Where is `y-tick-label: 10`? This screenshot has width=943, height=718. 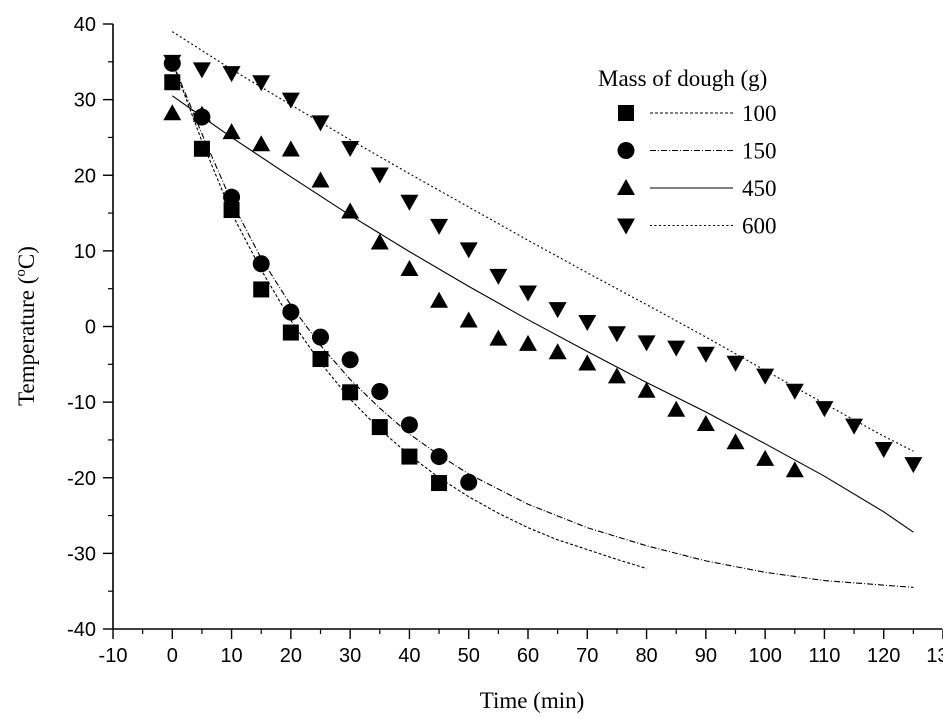 y-tick-label: 10 is located at coordinates (85, 252).